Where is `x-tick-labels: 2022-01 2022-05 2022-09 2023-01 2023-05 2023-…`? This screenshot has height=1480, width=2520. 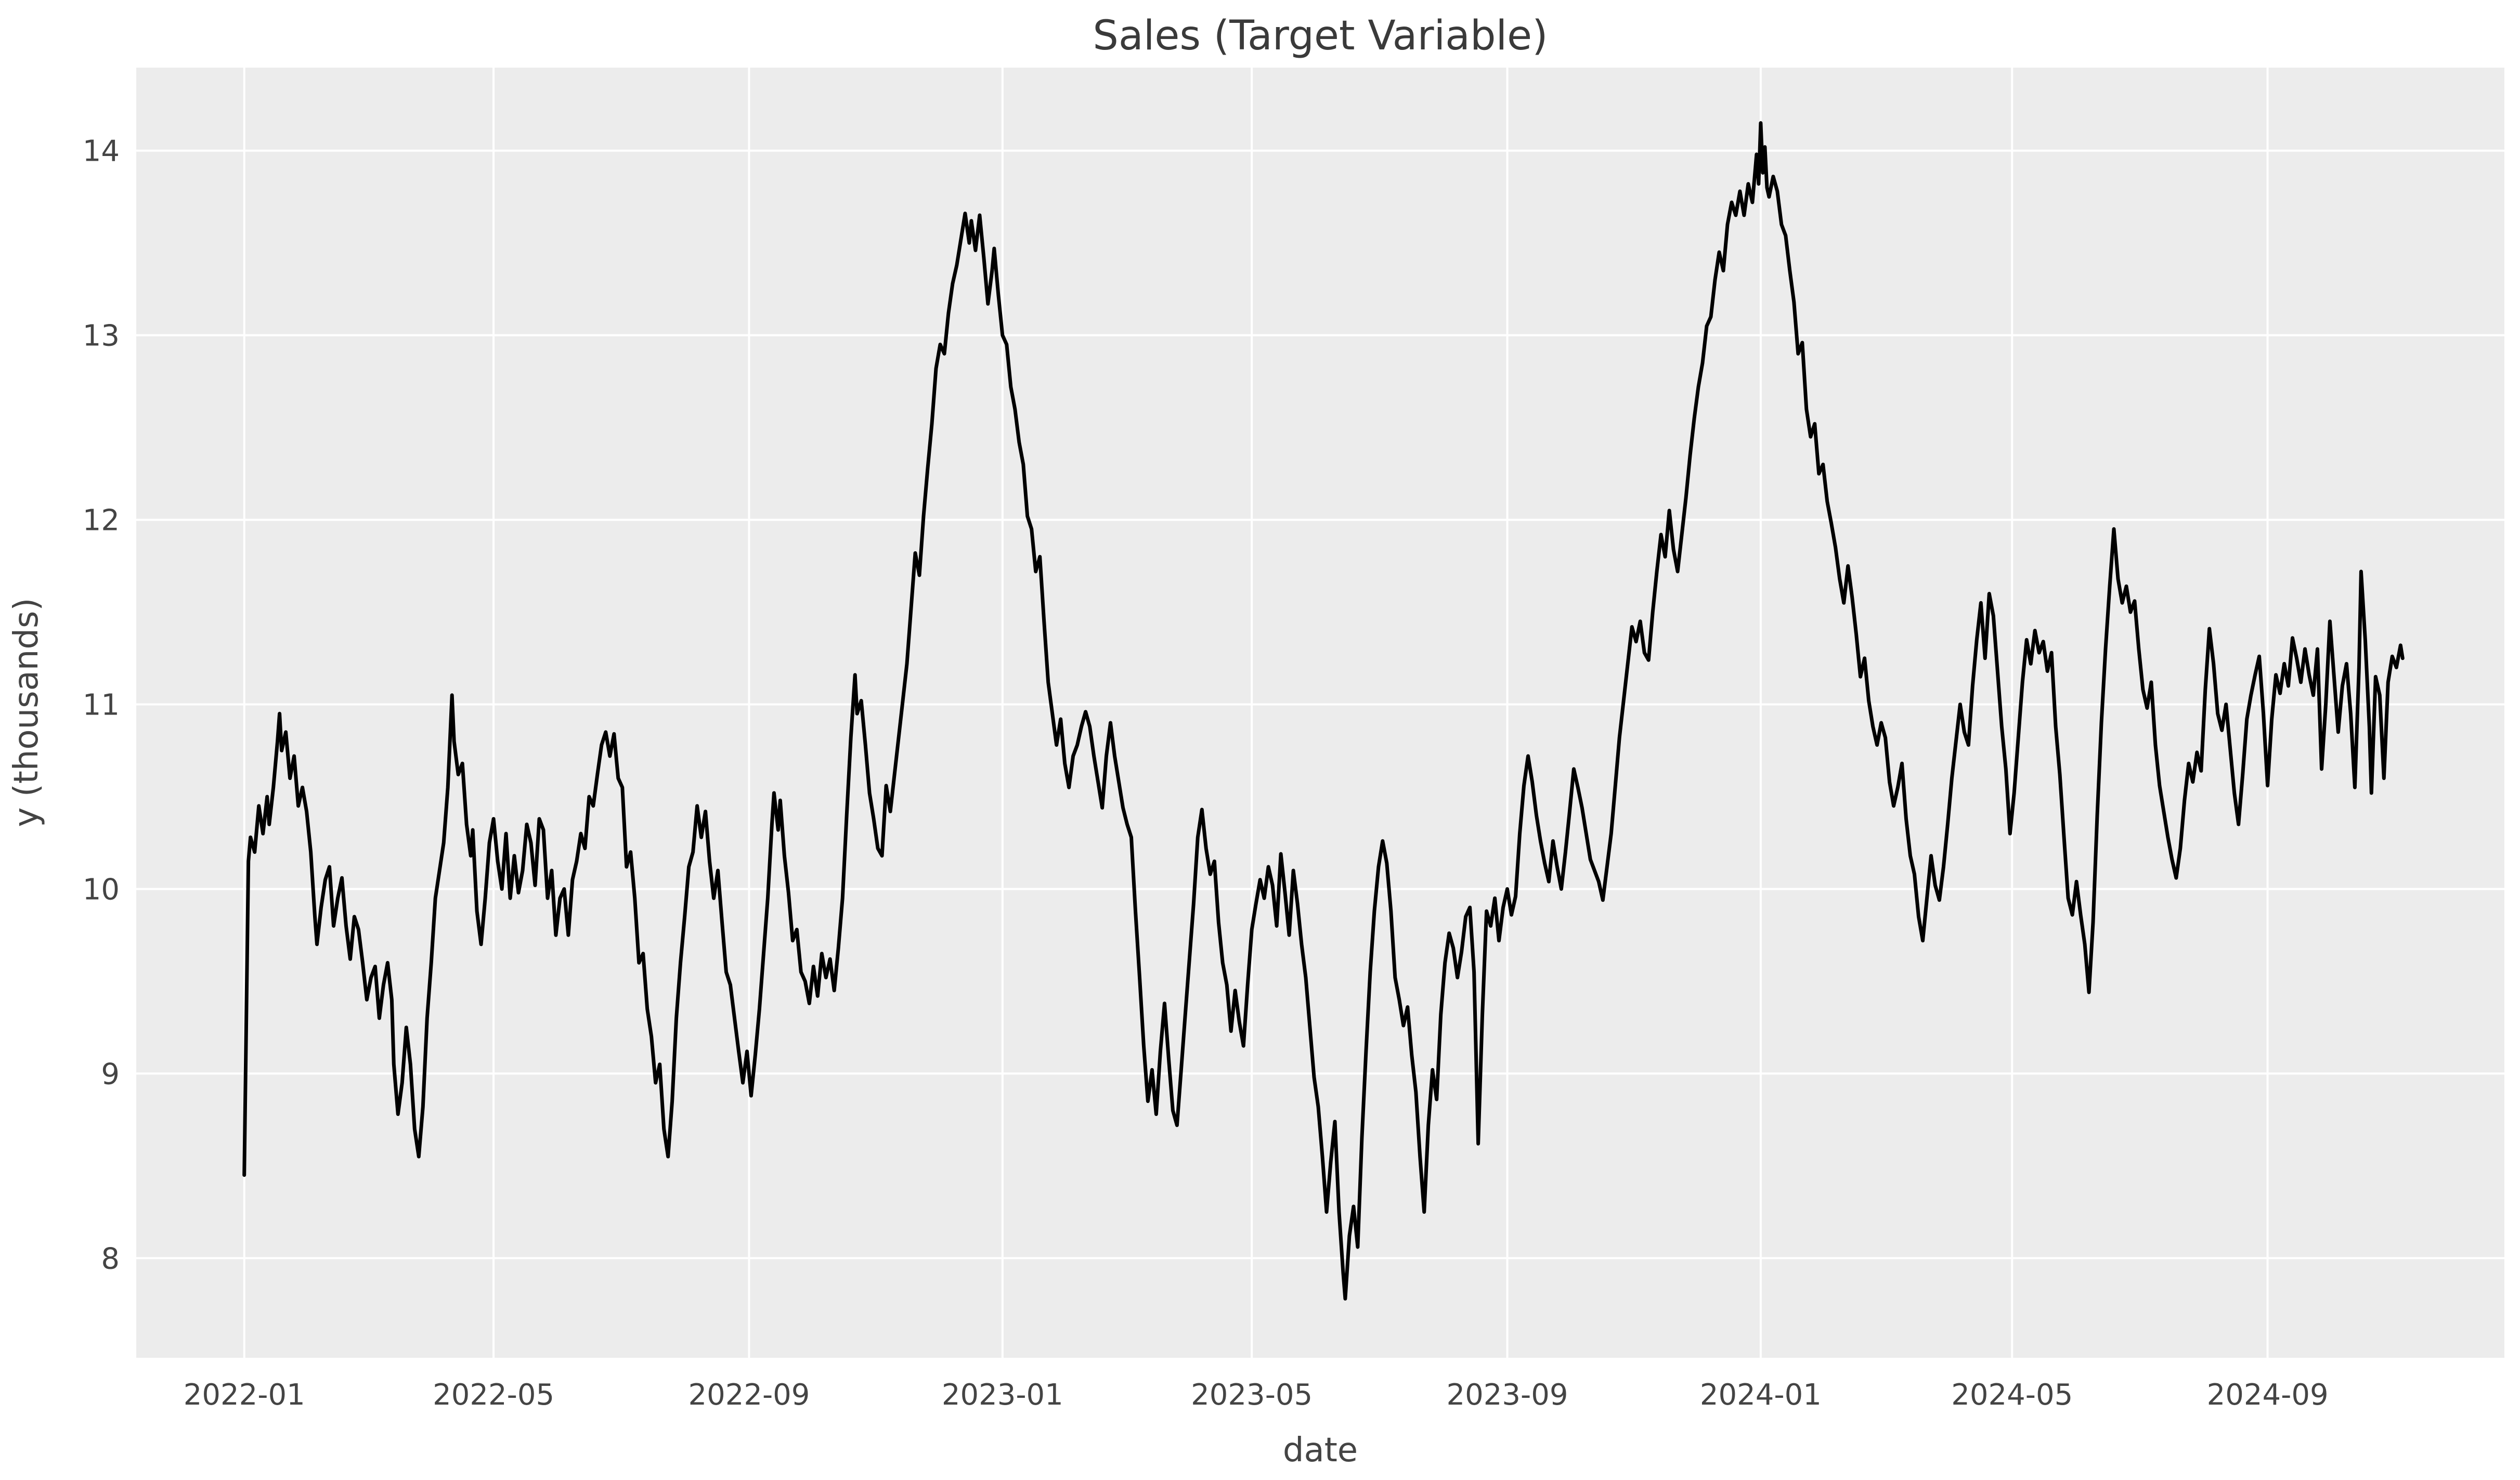 x-tick-labels: 2022-01 2022-05 2022-09 2023-01 2023-05 2023-… is located at coordinates (1256, 1395).